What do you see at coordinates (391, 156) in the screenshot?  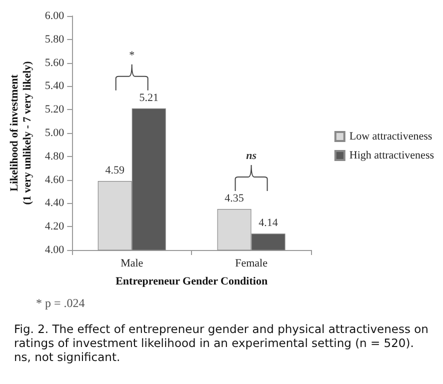 I see `legend-label: High attractiveness` at bounding box center [391, 156].